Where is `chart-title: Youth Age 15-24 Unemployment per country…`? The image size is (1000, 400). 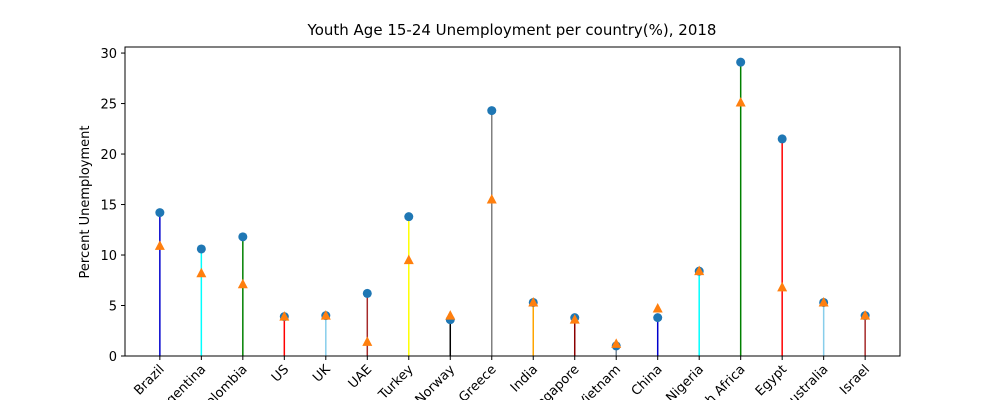 chart-title: Youth Age 15-24 Unemployment per country… is located at coordinates (512, 30).